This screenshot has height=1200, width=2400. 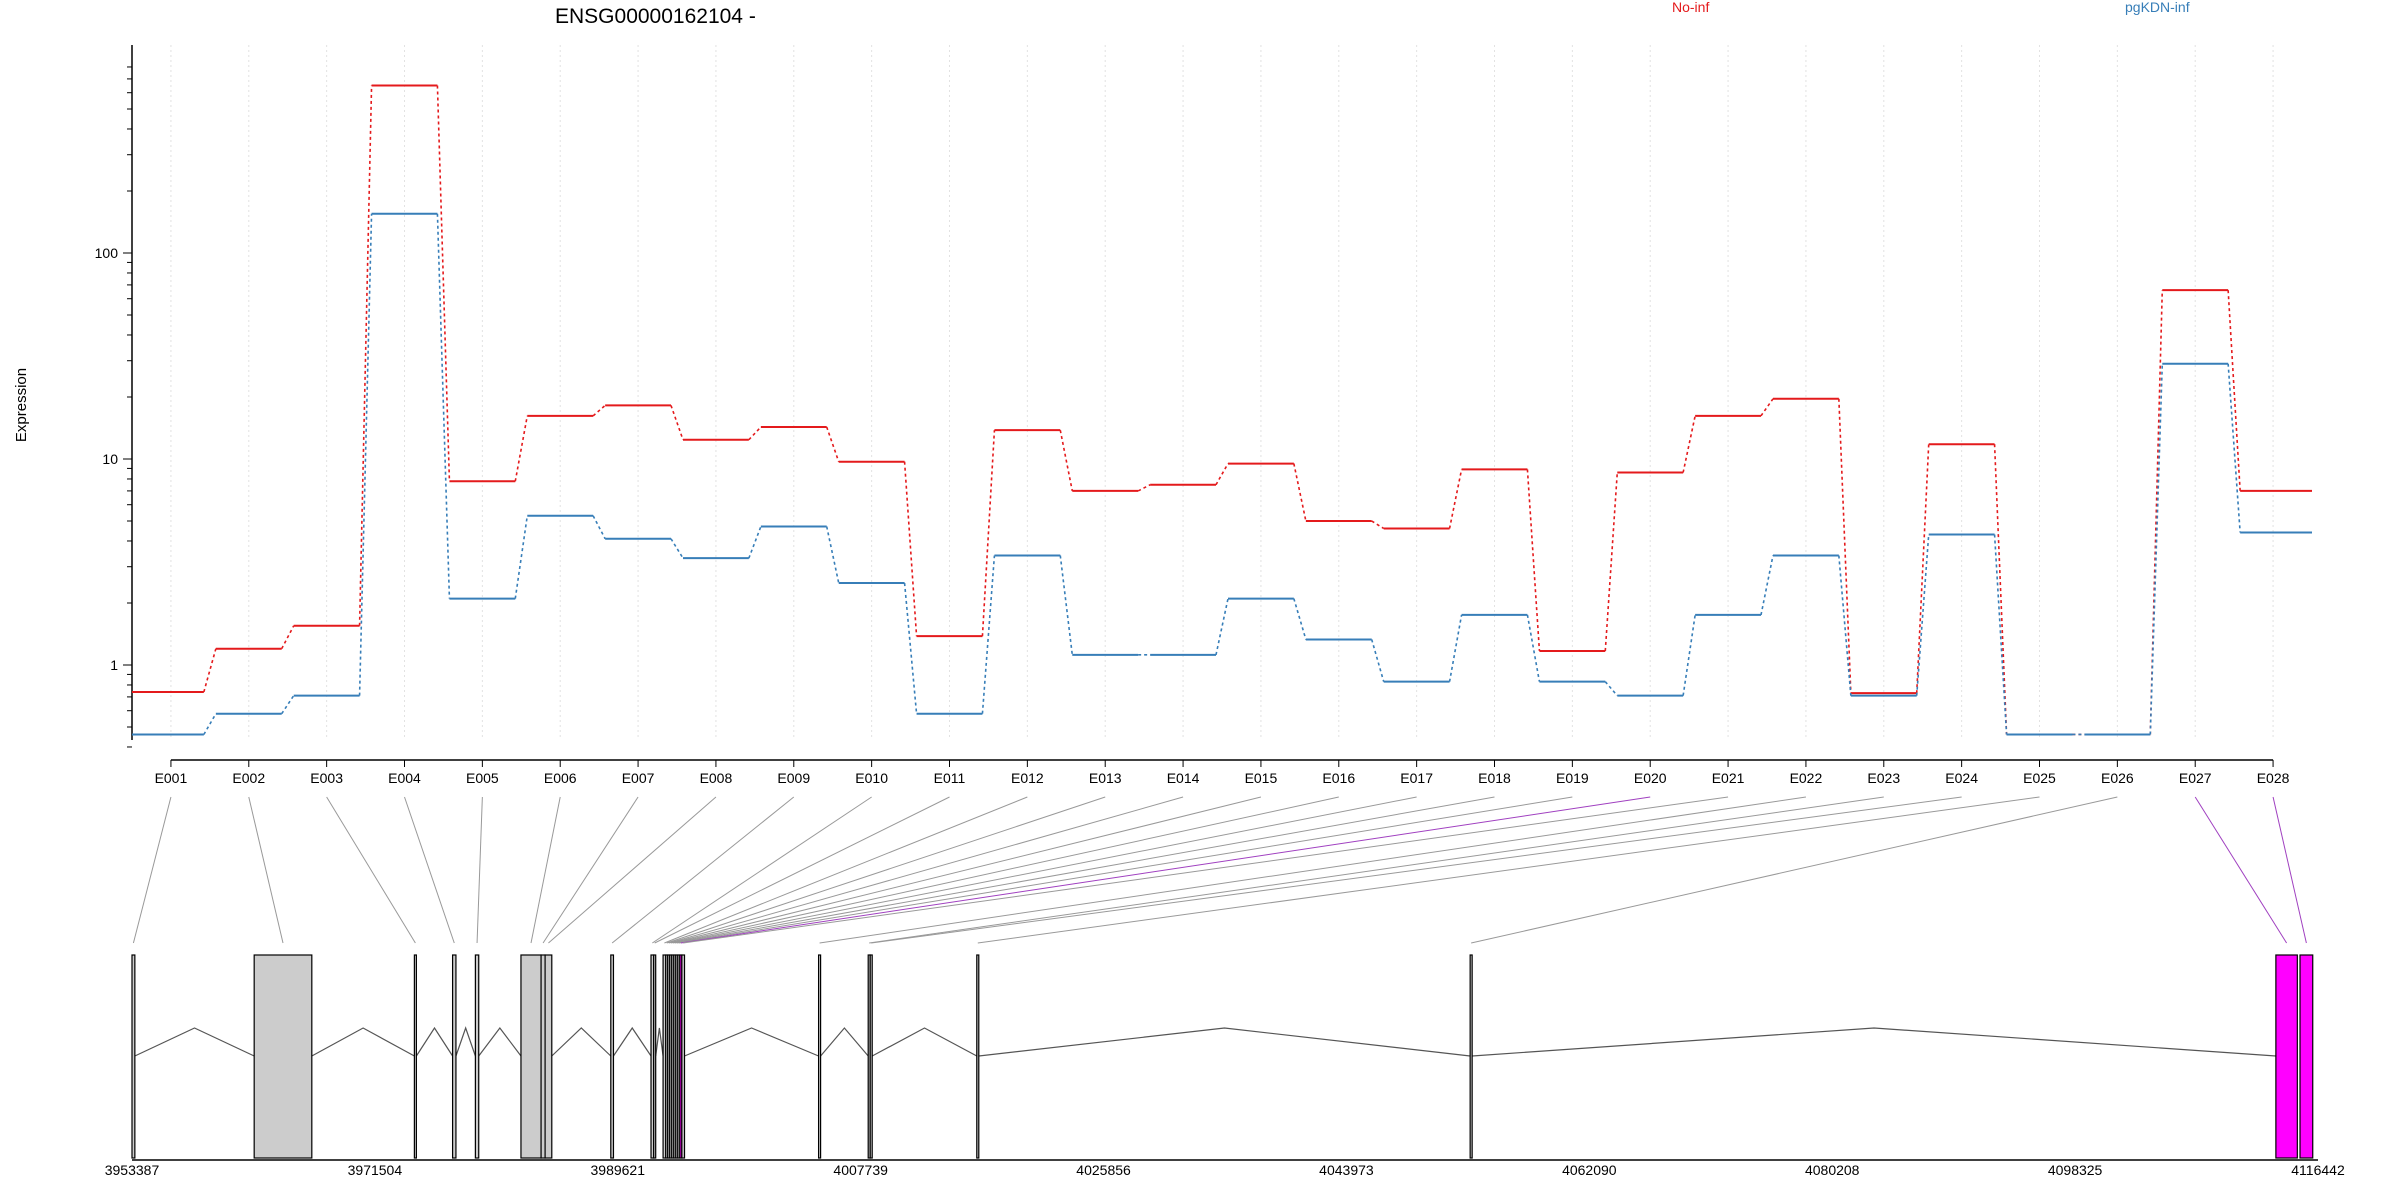 What do you see at coordinates (612, 1056) in the screenshot?
I see `exon-box-e009` at bounding box center [612, 1056].